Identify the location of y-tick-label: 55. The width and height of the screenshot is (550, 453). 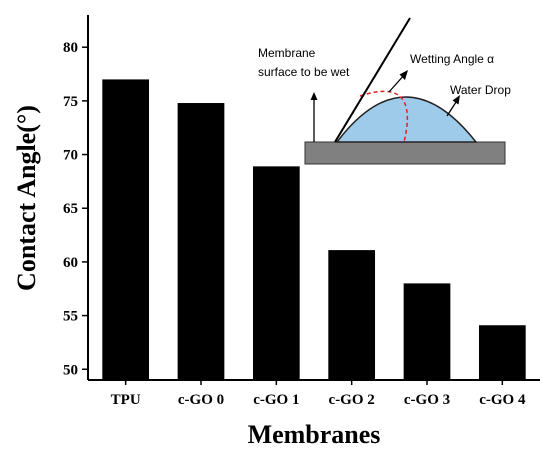
(70, 317).